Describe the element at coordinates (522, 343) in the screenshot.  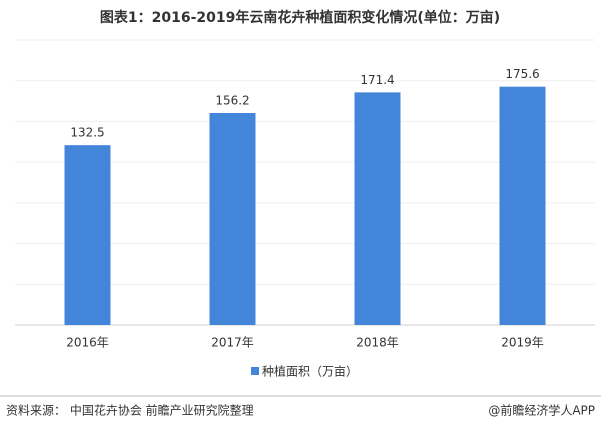
I see `x-tick-label: 2019年` at that location.